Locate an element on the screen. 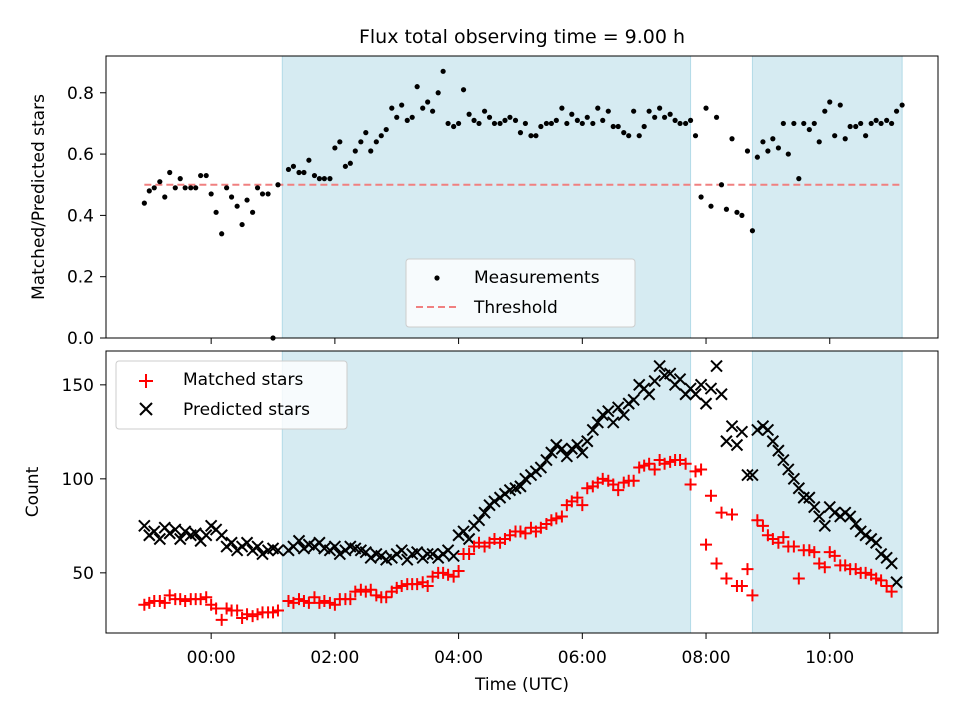 This screenshot has width=960, height=720. top-y-ticks: 0.0 0.2 0.4 0.6 0.8 is located at coordinates (86, 216).